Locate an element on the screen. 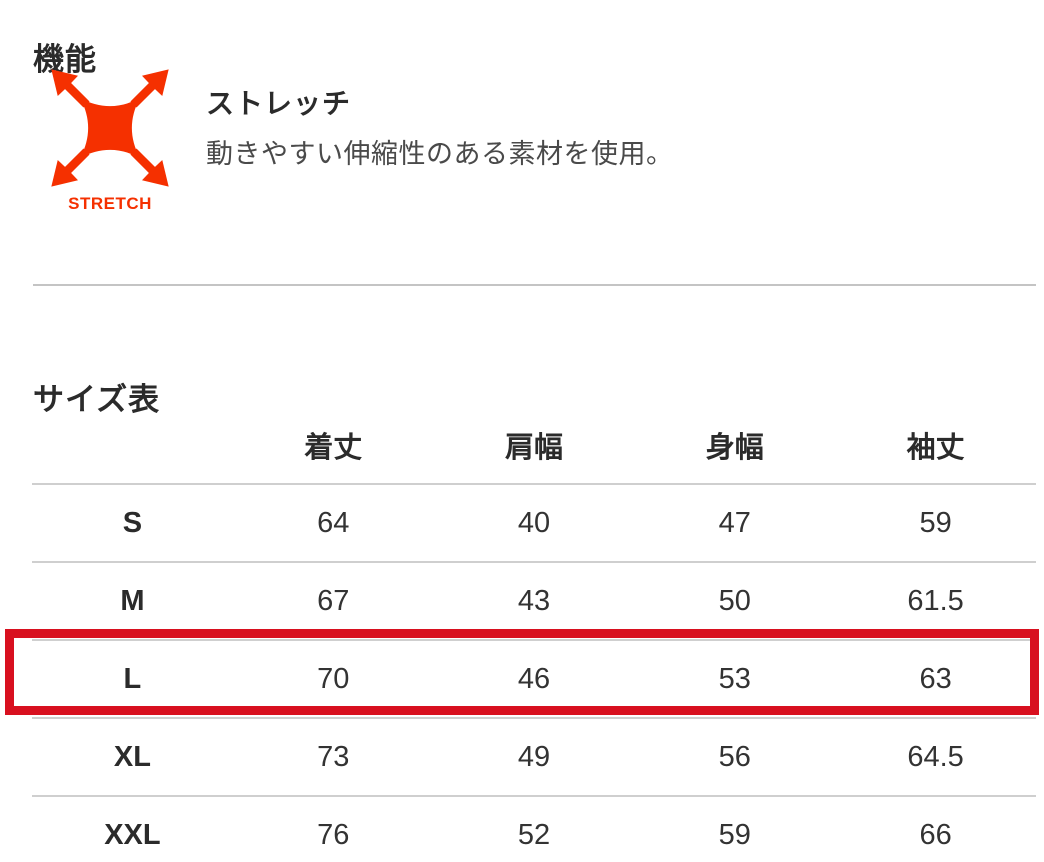  size-label: M is located at coordinates (132, 600).